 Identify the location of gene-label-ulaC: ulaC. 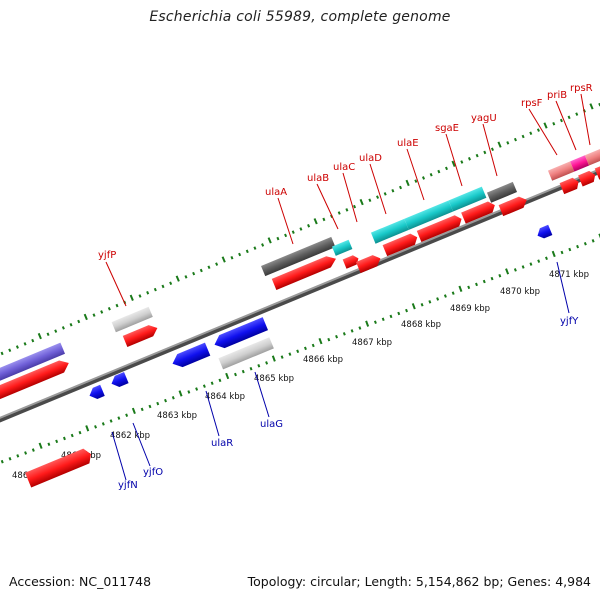
(344, 167).